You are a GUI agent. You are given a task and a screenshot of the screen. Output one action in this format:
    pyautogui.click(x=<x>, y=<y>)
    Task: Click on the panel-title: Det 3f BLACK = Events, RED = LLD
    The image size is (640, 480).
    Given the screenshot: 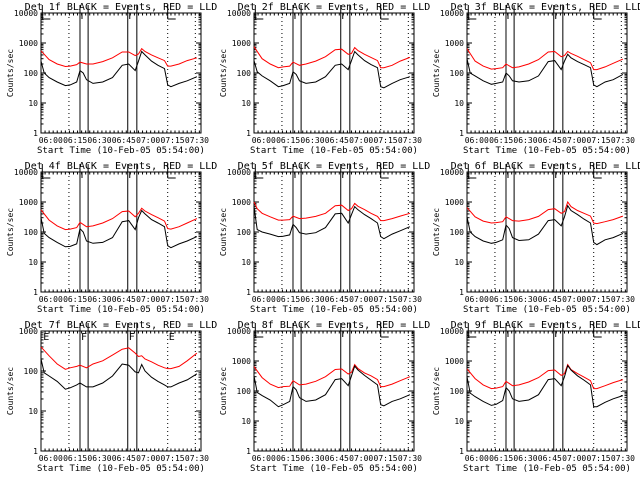 What is the action you would take?
    pyautogui.click(x=545, y=7)
    